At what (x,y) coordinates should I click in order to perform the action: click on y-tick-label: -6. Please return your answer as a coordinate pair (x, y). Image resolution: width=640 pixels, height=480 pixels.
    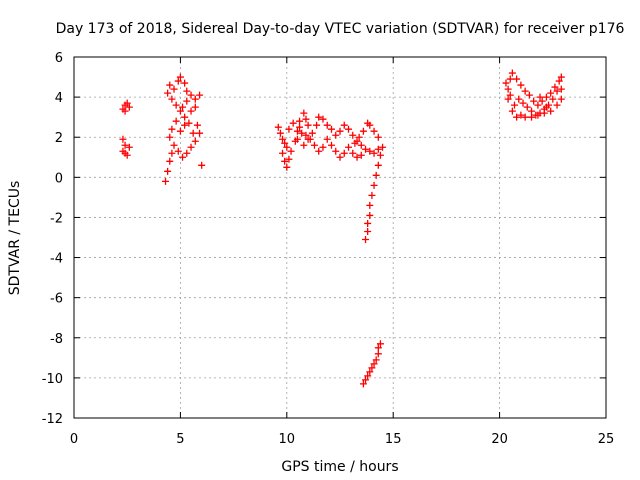
    Looking at the image, I should click on (56, 299).